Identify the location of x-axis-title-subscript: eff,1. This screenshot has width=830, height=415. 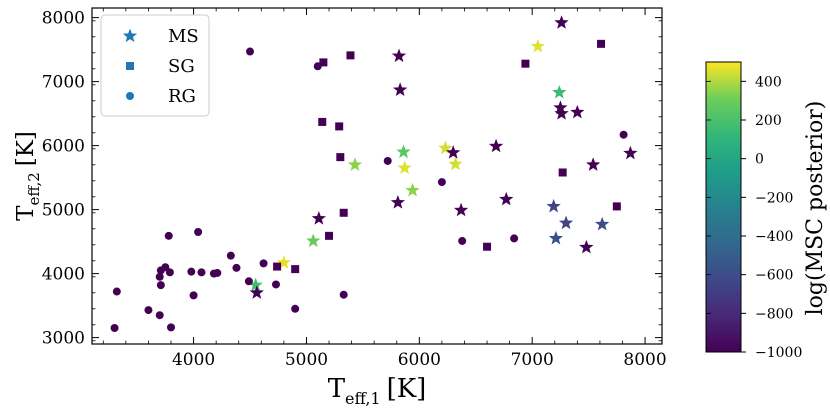
(363, 398).